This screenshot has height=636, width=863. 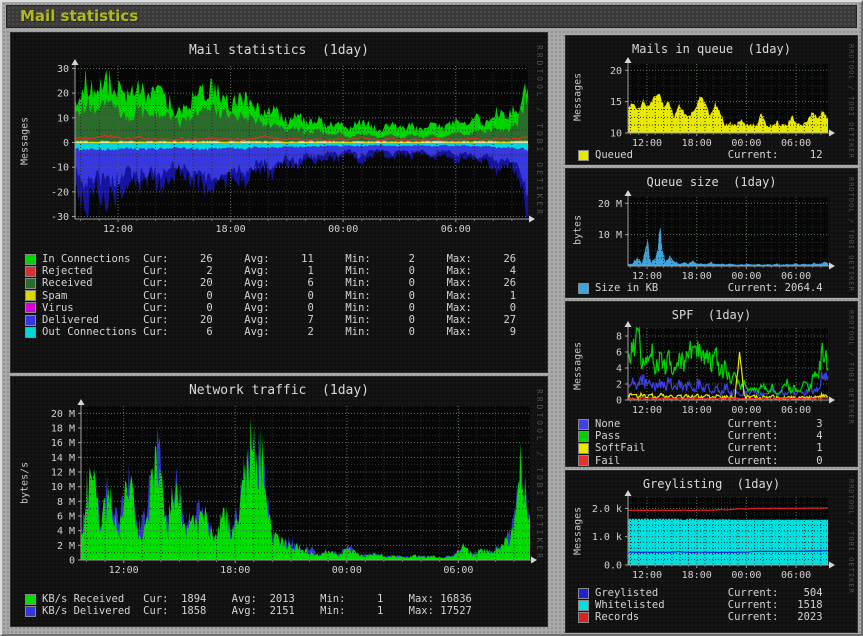 I want to click on legend-text: Records Current: 2023, so click(x=709, y=617).